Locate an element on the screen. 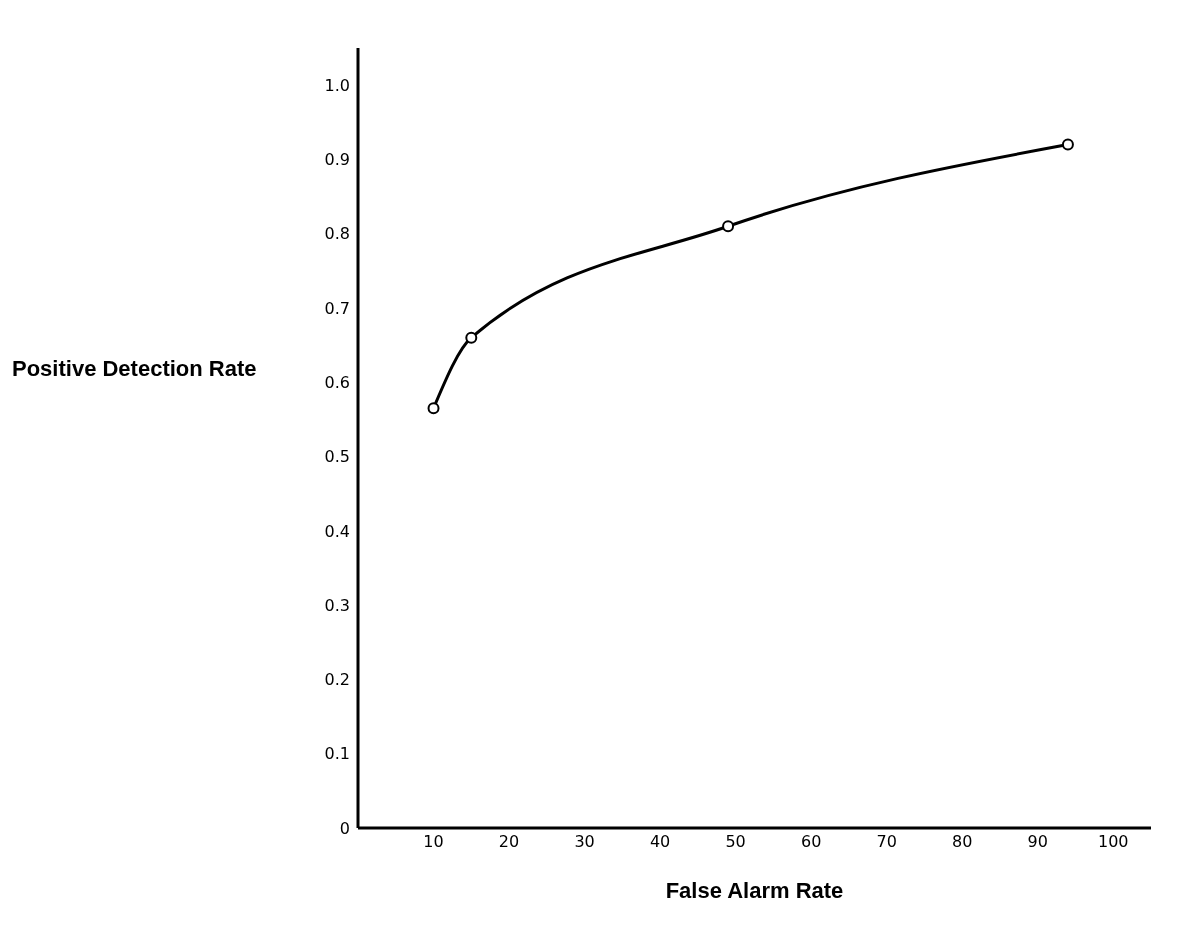 The image size is (1199, 950). x-tick-label: 10 is located at coordinates (433, 842).